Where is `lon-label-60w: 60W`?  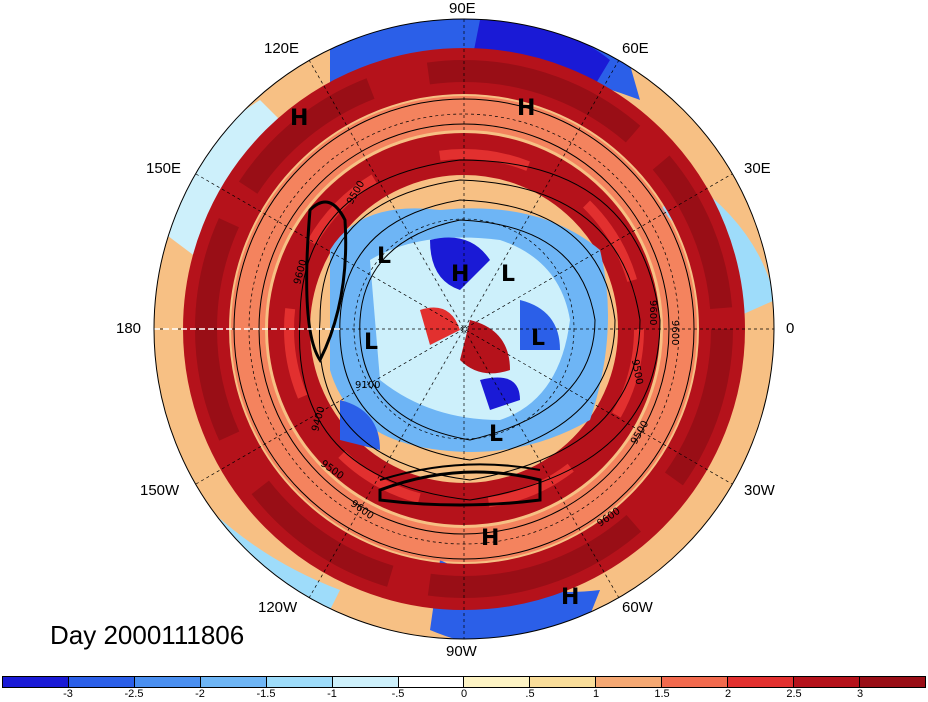 lon-label-60w: 60W is located at coordinates (637, 607).